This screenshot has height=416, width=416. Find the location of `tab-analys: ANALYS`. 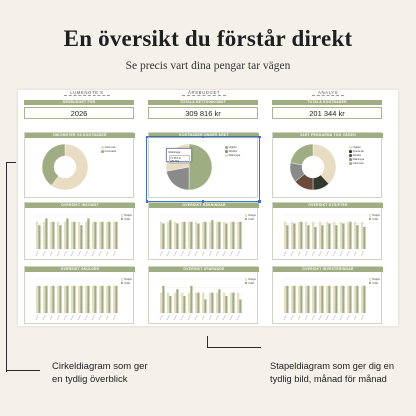

tab-analys: ANALYS is located at coordinates (328, 93).